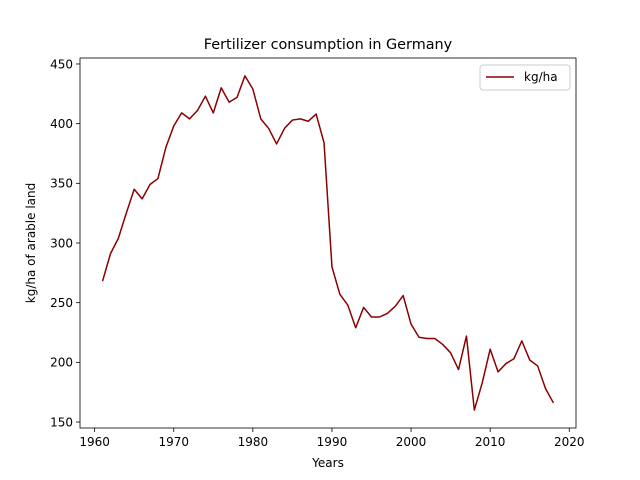 Image resolution: width=640 pixels, height=480 pixels. I want to click on x-tick-label-2000: 2000, so click(411, 442).